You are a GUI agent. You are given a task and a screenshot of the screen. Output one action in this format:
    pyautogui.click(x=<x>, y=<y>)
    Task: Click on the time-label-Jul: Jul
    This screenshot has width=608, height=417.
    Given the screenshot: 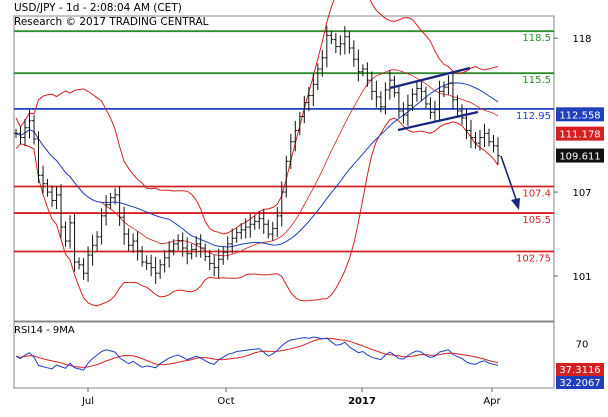 What is the action you would take?
    pyautogui.click(x=87, y=401)
    